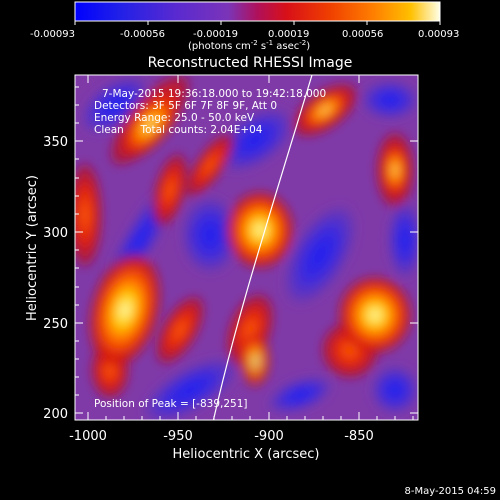 This screenshot has width=500, height=500. I want to click on clean-counts-line: Clean Total counts: 2.04E+04, so click(178, 130).